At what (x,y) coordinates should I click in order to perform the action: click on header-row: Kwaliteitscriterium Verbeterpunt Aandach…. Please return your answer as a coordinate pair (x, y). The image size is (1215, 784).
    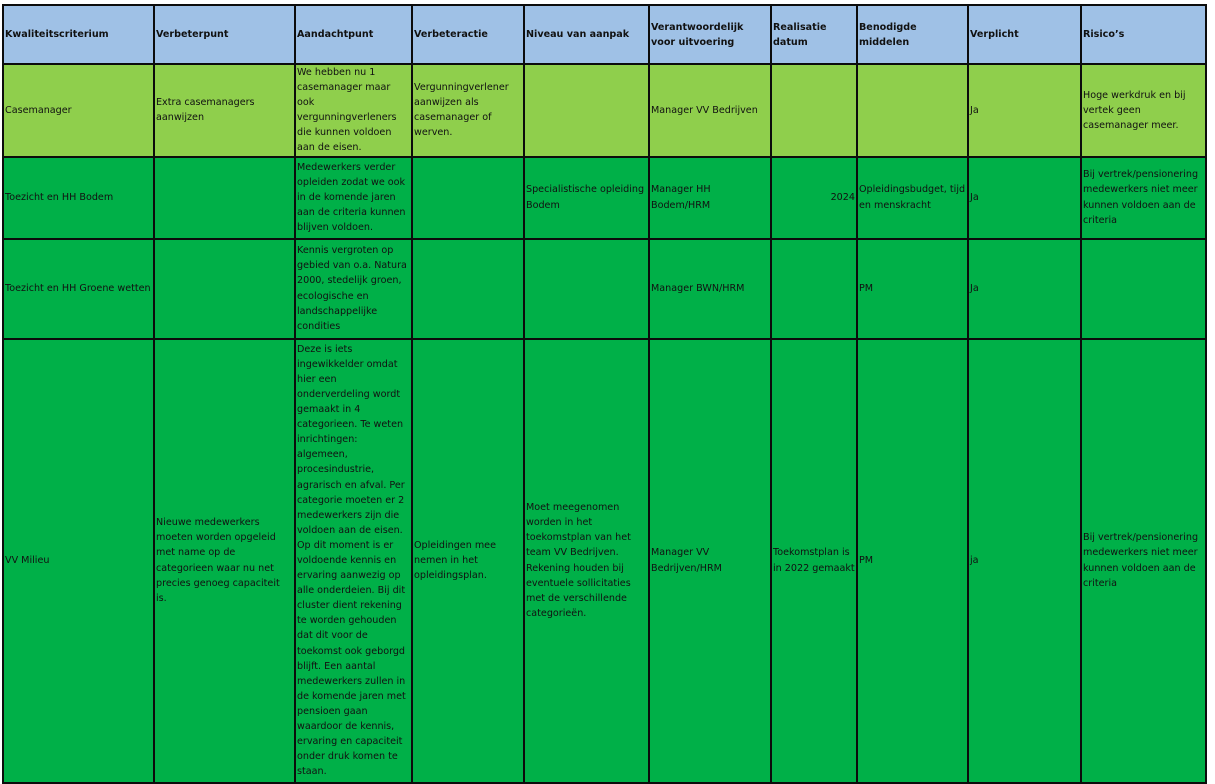
    Looking at the image, I should click on (604, 34).